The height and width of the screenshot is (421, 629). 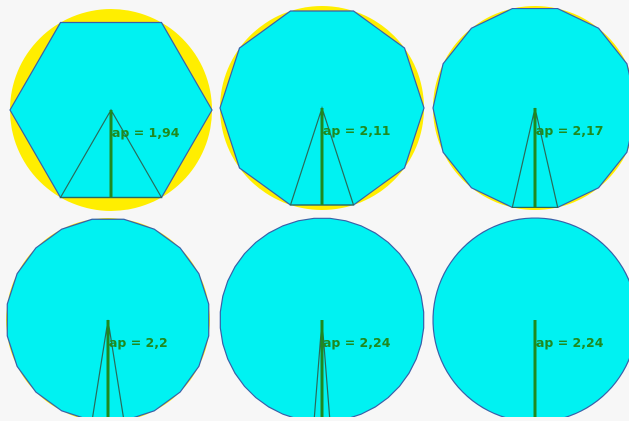 I want to click on apothem-label: ap = 2,17, so click(x=569, y=130).